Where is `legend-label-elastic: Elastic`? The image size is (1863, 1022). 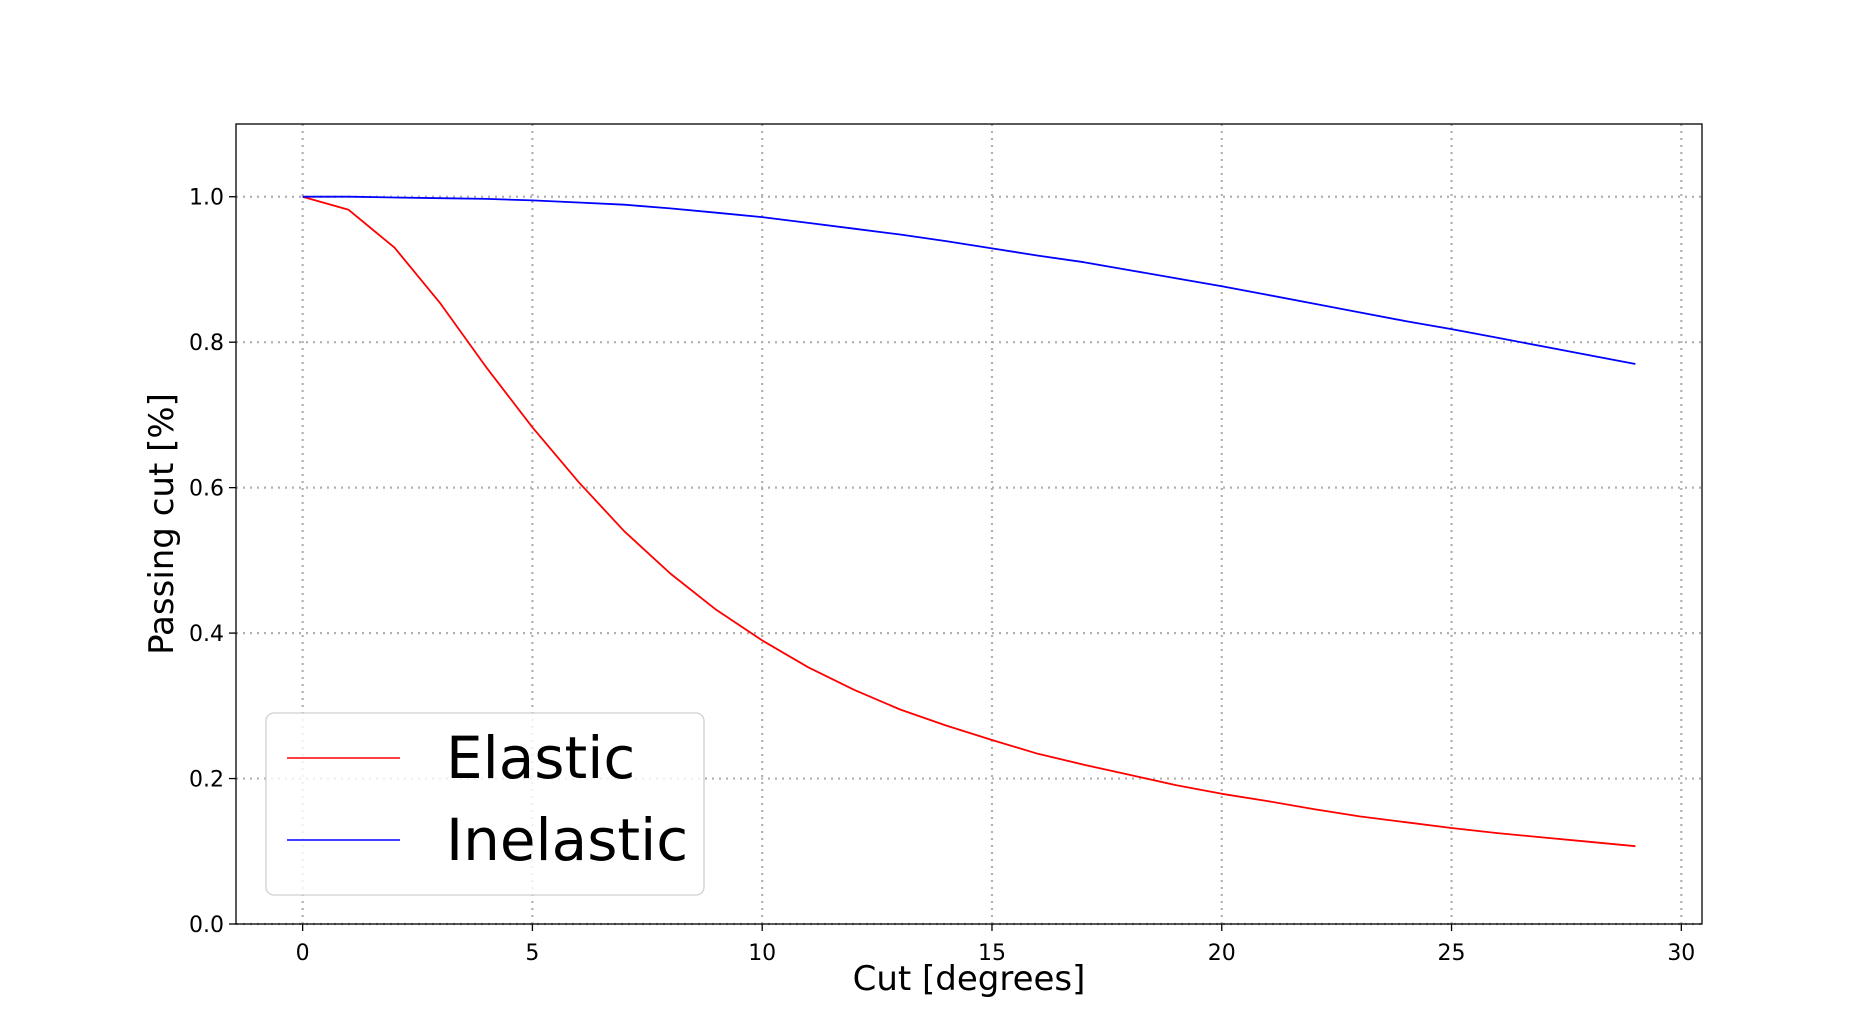
legend-label-elastic: Elastic is located at coordinates (540, 758).